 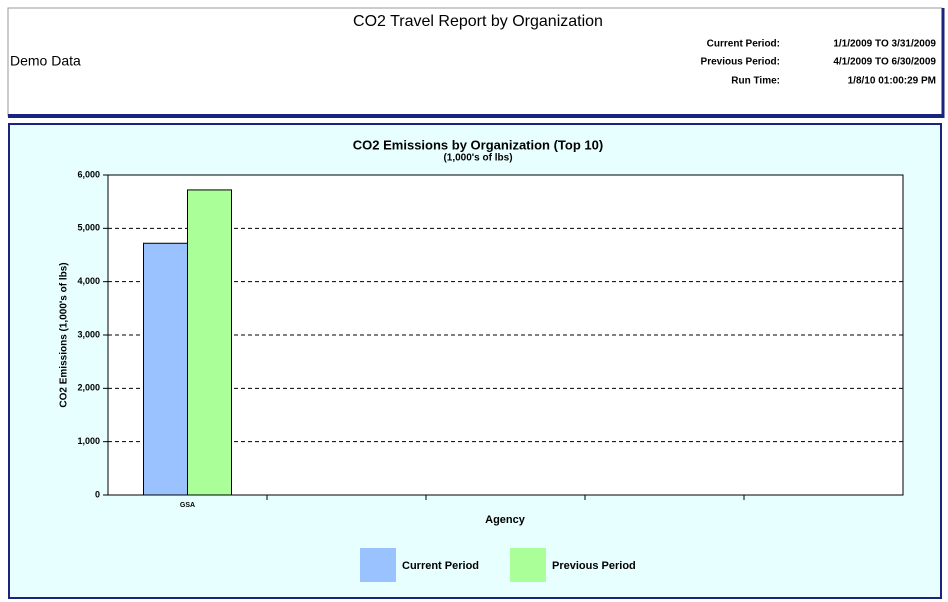 I want to click on legend-label: Current Period, so click(x=440, y=566).